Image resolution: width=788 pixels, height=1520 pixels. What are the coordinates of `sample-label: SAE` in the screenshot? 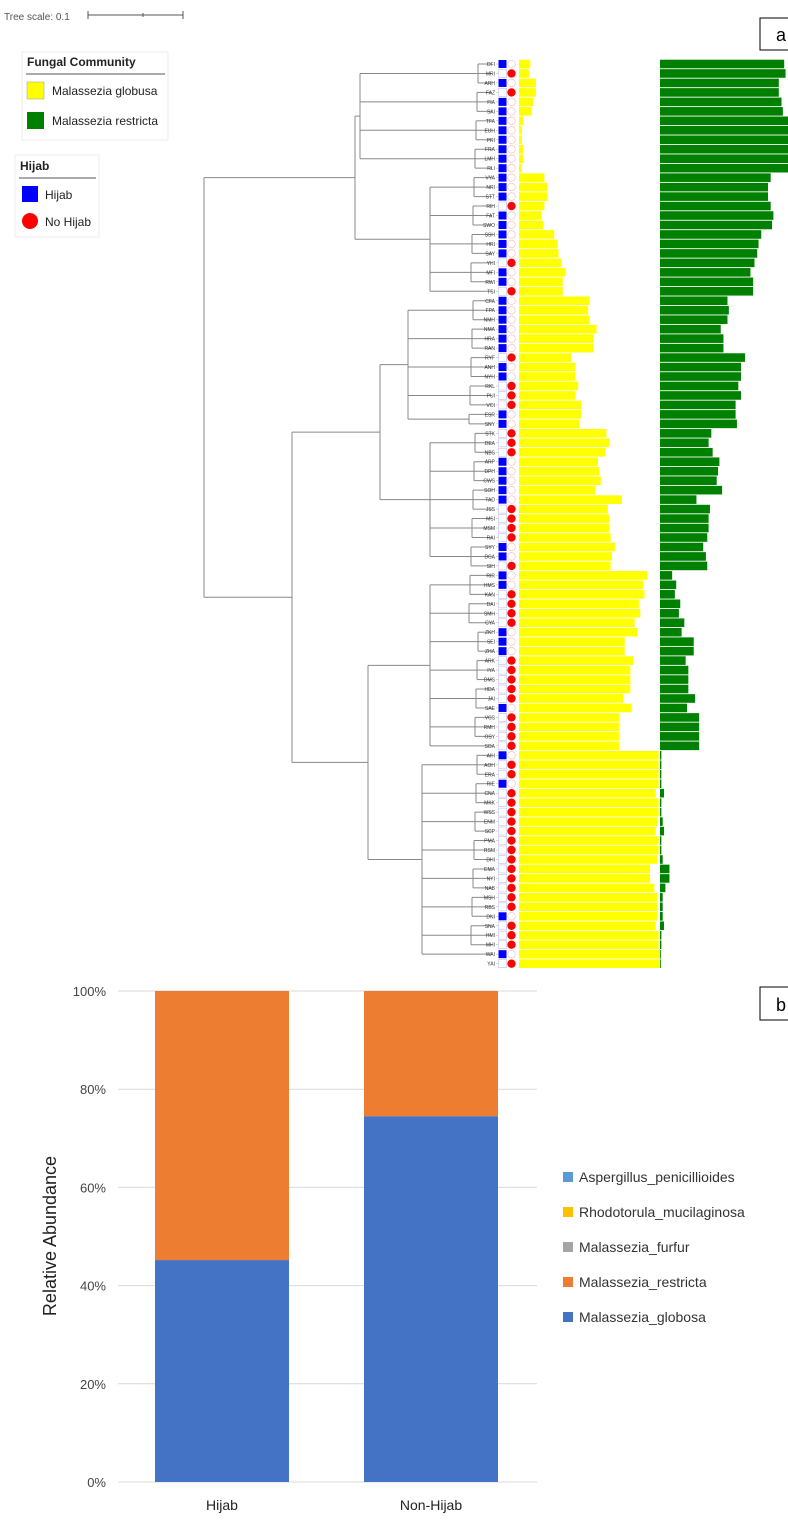 It's located at (490, 709).